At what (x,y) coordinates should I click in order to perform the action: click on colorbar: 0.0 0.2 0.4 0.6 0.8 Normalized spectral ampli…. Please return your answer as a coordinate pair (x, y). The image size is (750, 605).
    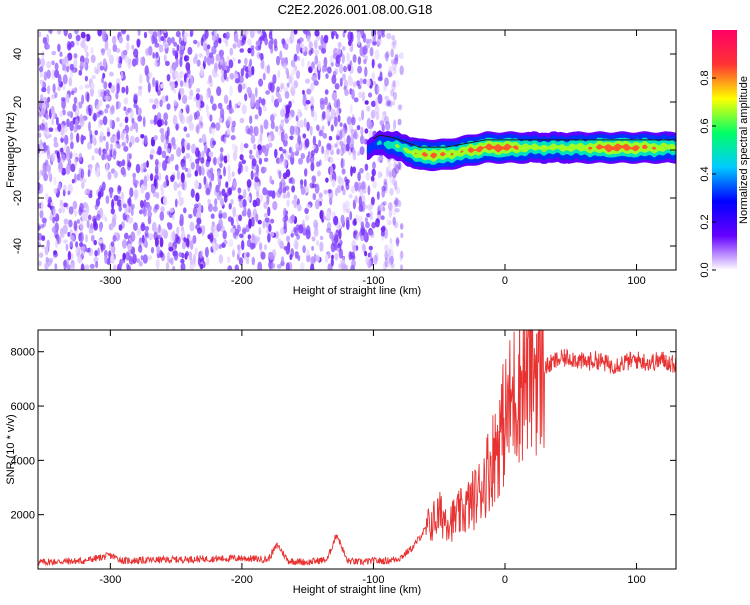
    Looking at the image, I should click on (724, 154).